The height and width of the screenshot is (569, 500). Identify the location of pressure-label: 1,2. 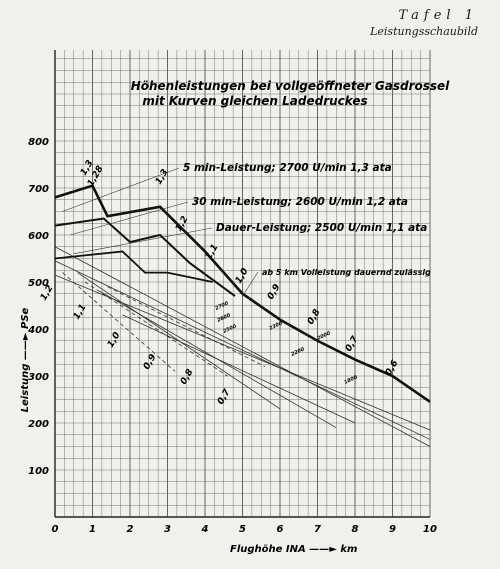
(182, 224).